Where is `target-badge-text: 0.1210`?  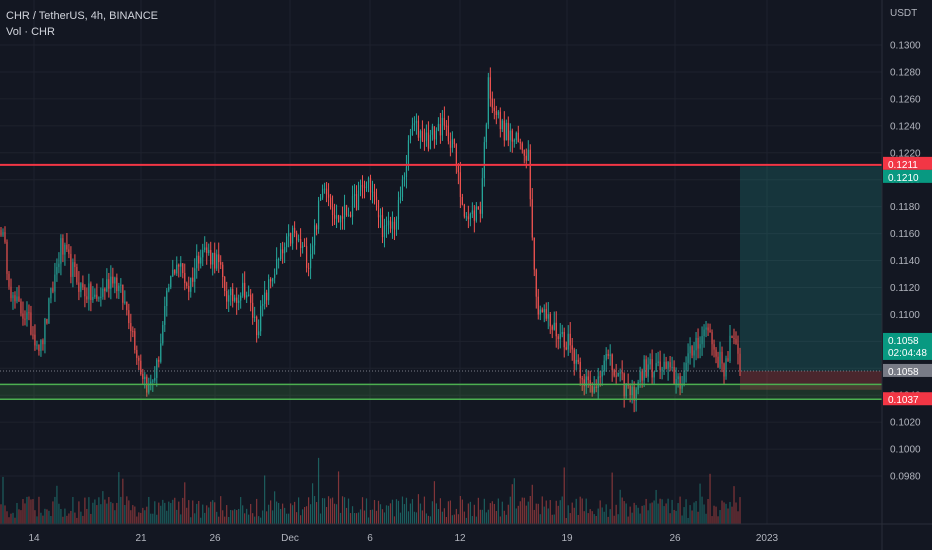
target-badge-text: 0.1210 is located at coordinates (903, 178).